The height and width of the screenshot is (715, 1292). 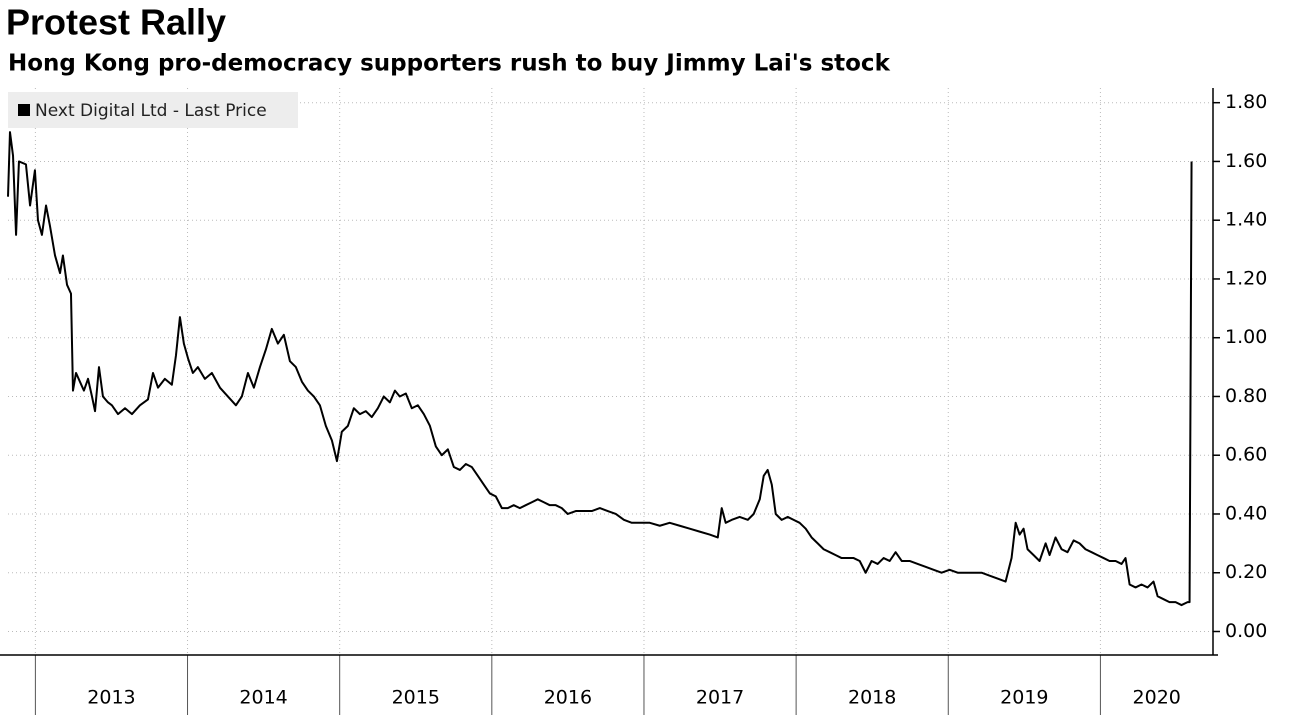 I want to click on y-tick-label: 0.80, so click(x=1246, y=396).